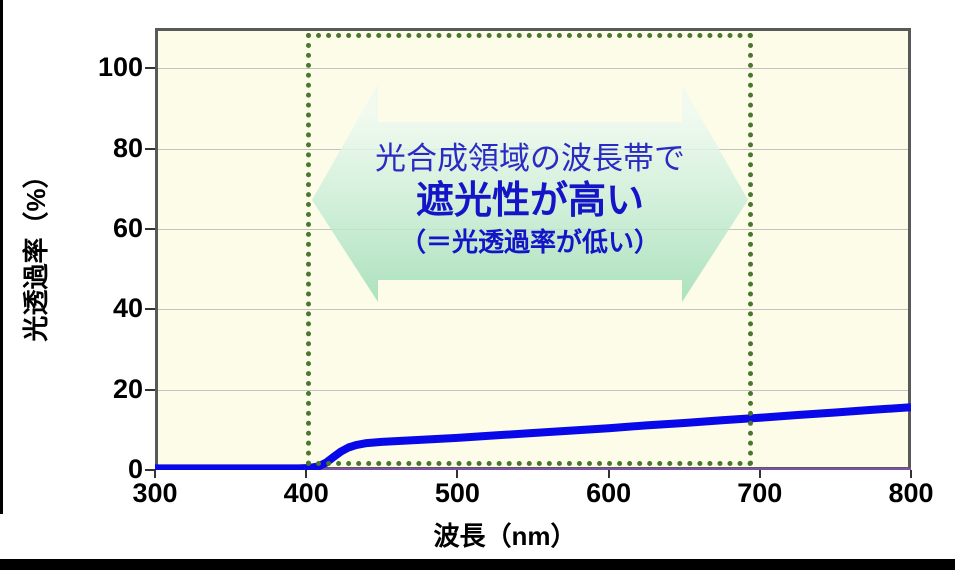  I want to click on arrow-text-line-2: 遮光性が高い, so click(529, 201).